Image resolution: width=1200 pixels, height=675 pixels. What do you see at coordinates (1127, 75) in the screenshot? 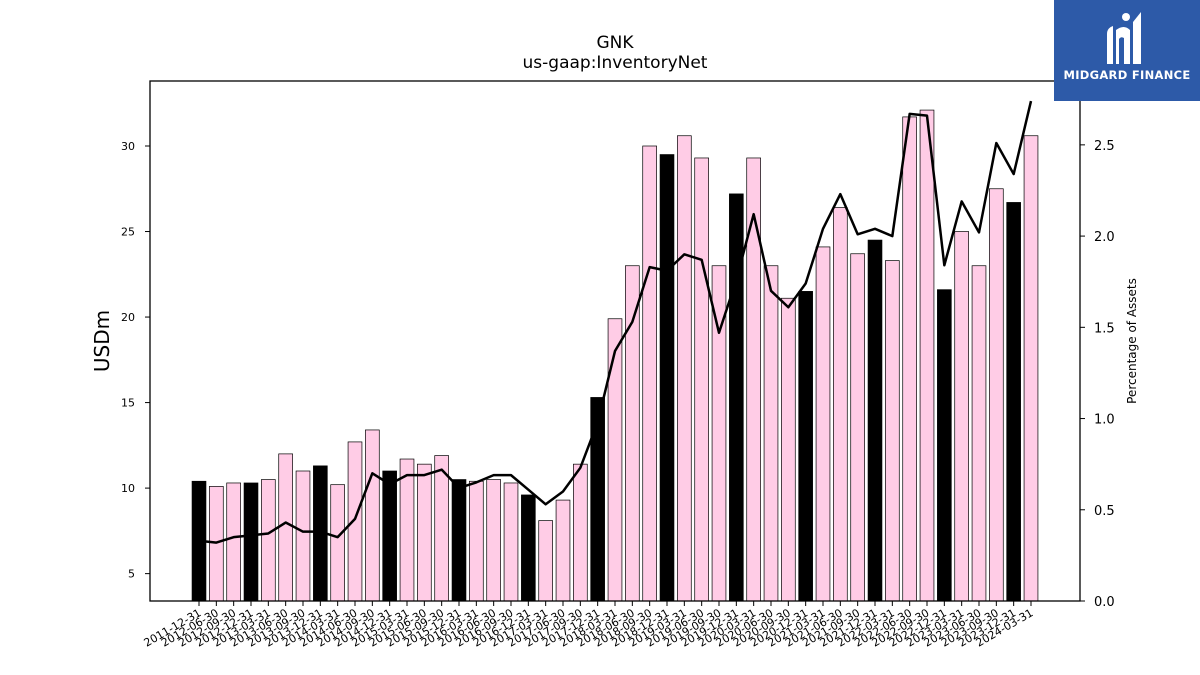
I see `logo-text: MIDGARD FINANCE` at bounding box center [1127, 75].